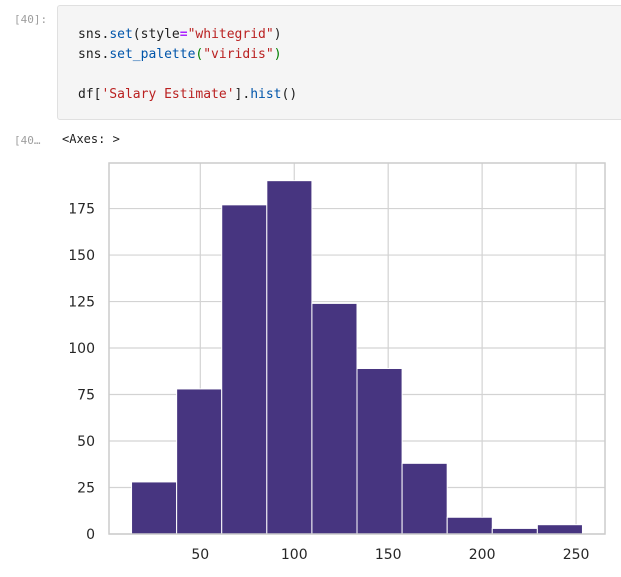 The height and width of the screenshot is (577, 621). Describe the element at coordinates (388, 555) in the screenshot. I see `x-tick-label: 150` at that location.